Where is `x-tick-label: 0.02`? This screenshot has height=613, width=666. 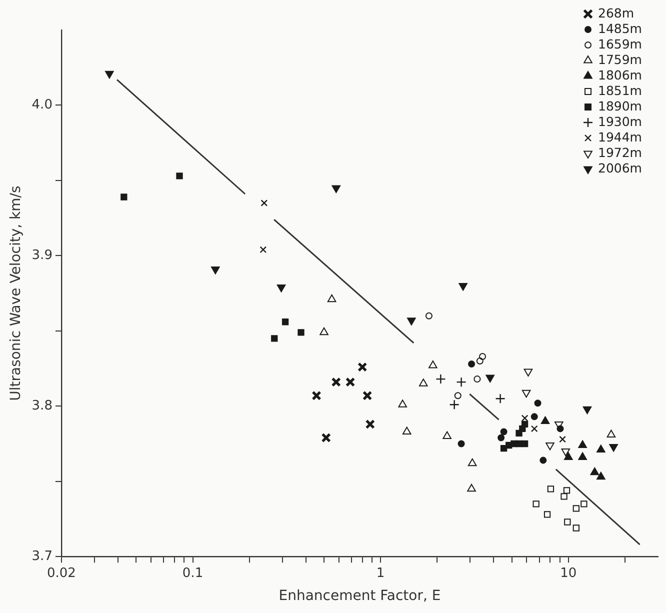 x-tick-label: 0.02 is located at coordinates (61, 573).